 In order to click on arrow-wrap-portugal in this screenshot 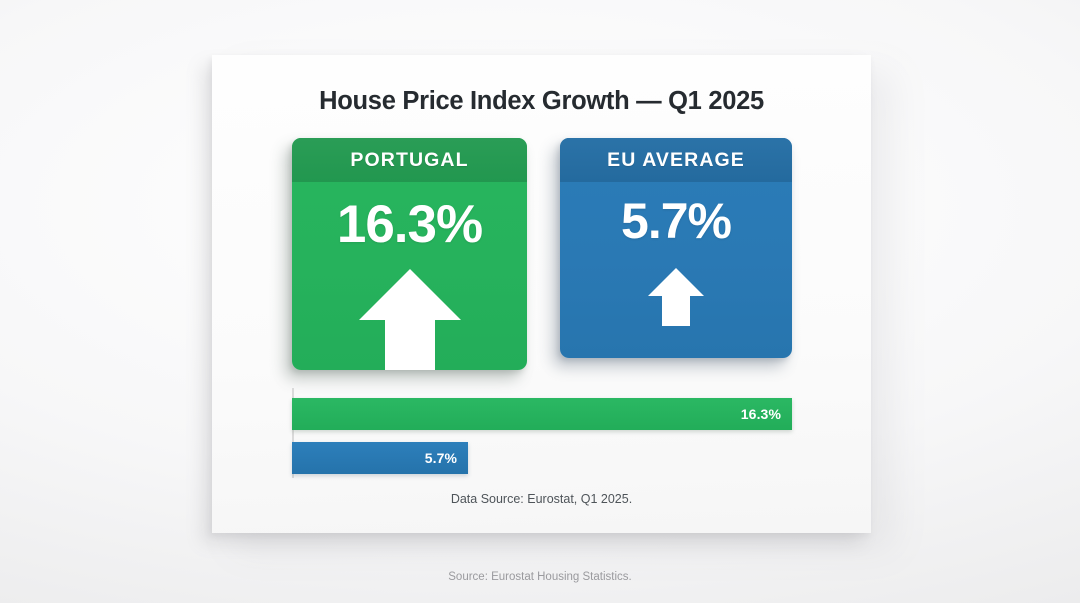, I will do `click(409, 318)`.